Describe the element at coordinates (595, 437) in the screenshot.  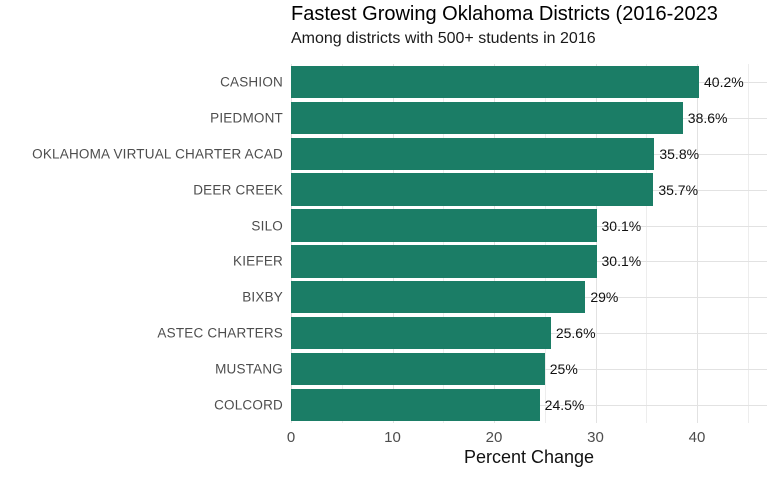
I see `x-tick-label: 30` at that location.